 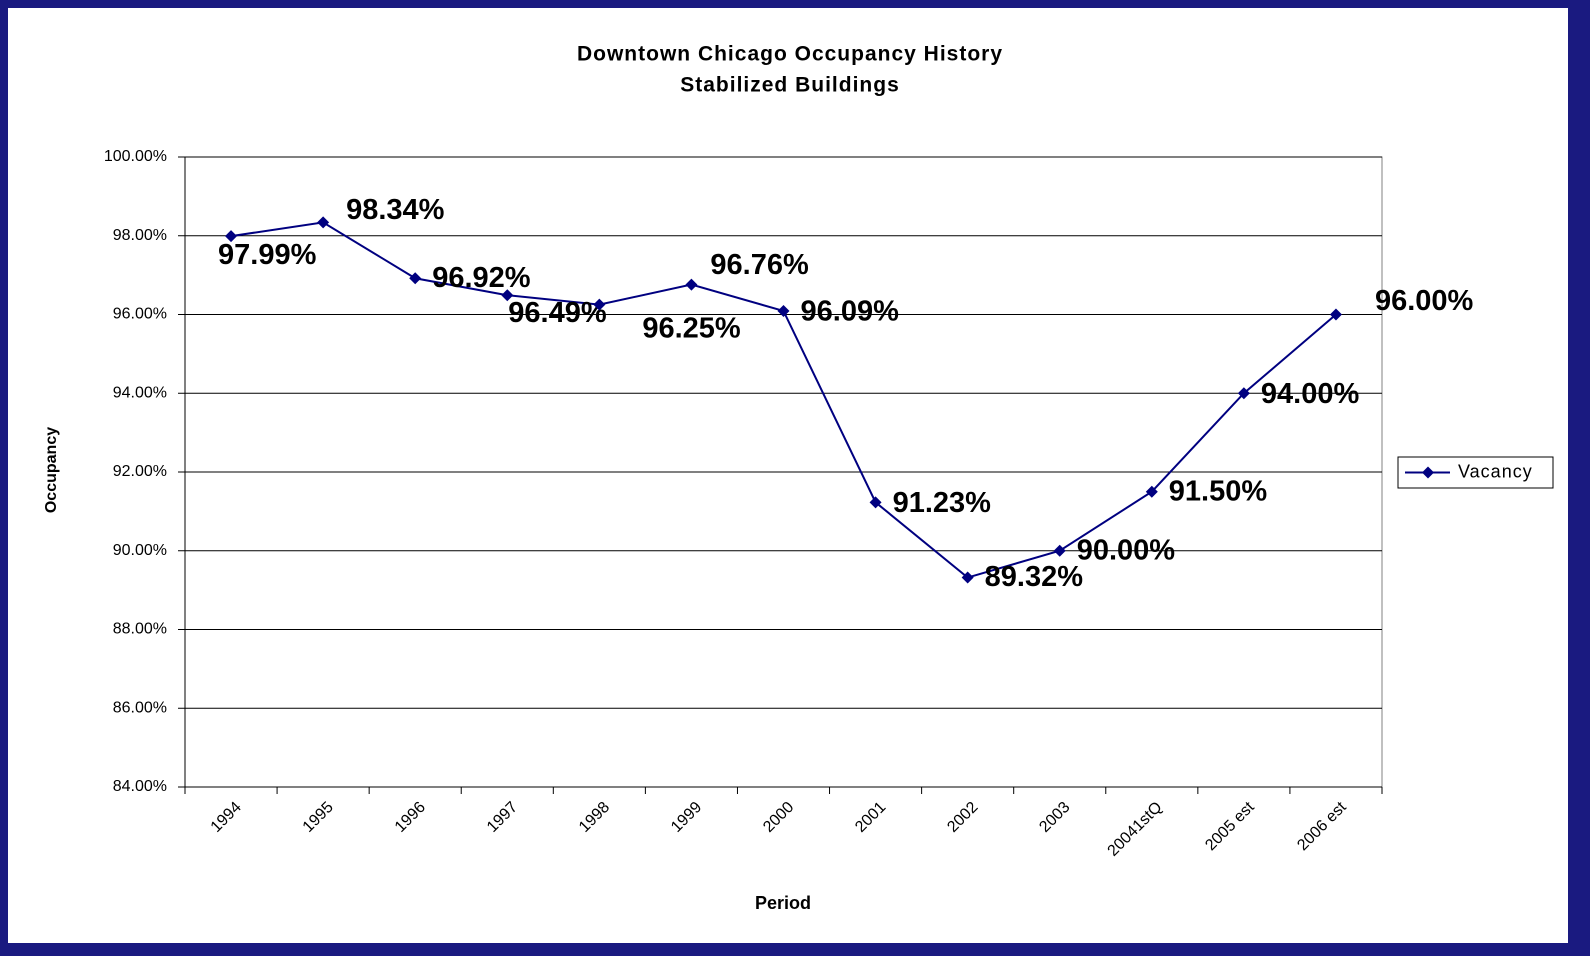 What do you see at coordinates (395, 210) in the screenshot?
I see `data-label: 98.34%` at bounding box center [395, 210].